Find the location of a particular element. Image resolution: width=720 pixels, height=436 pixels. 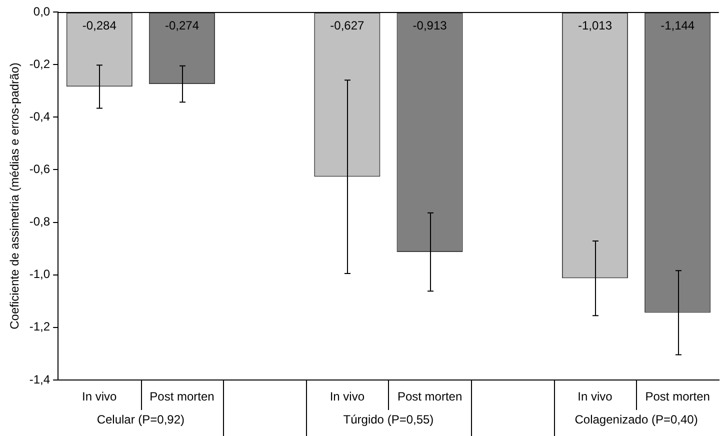

y-tick-label: -0,4 is located at coordinates (39, 116).